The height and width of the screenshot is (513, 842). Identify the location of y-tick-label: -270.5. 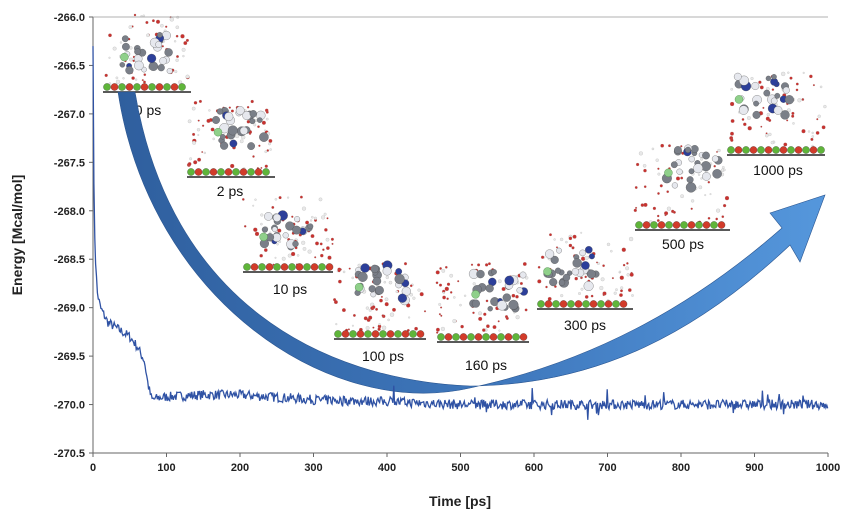
(69, 454).